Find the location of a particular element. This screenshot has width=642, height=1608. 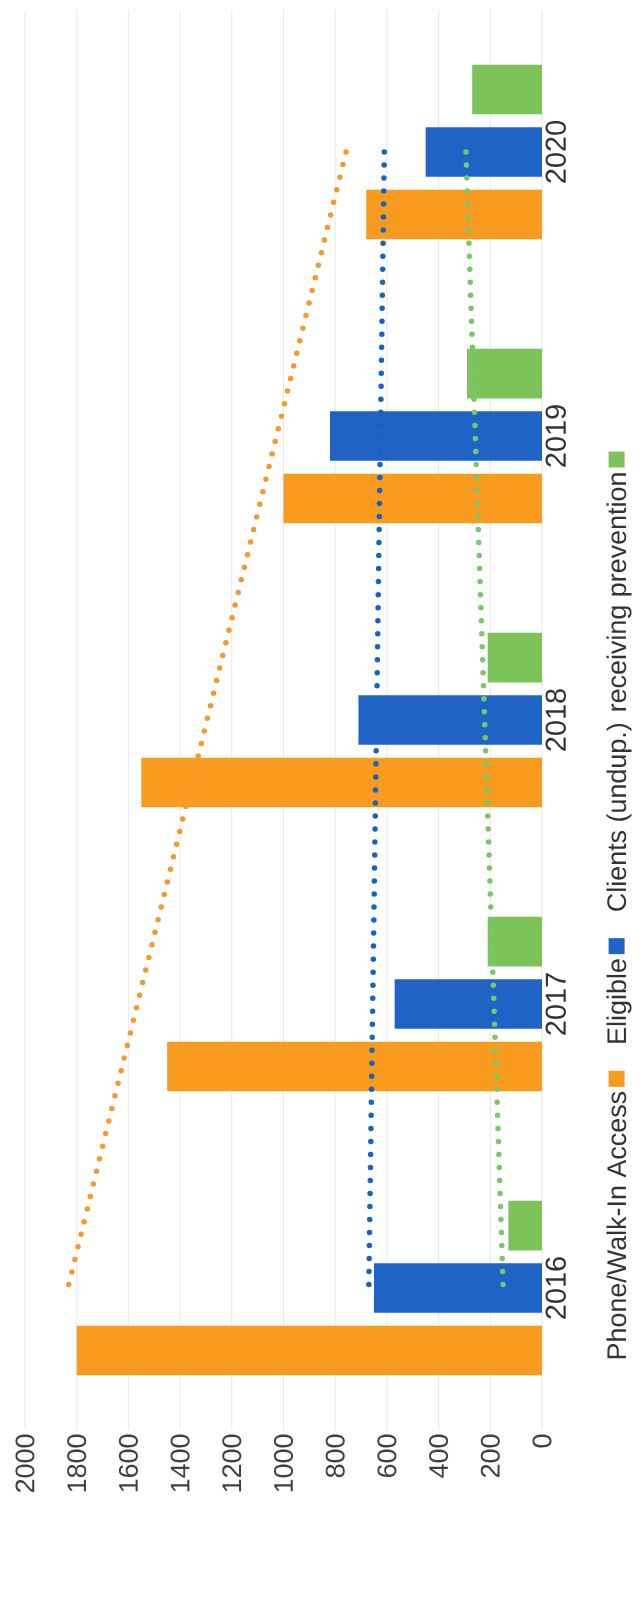

x-tick-label: 1400 is located at coordinates (180, 1463).